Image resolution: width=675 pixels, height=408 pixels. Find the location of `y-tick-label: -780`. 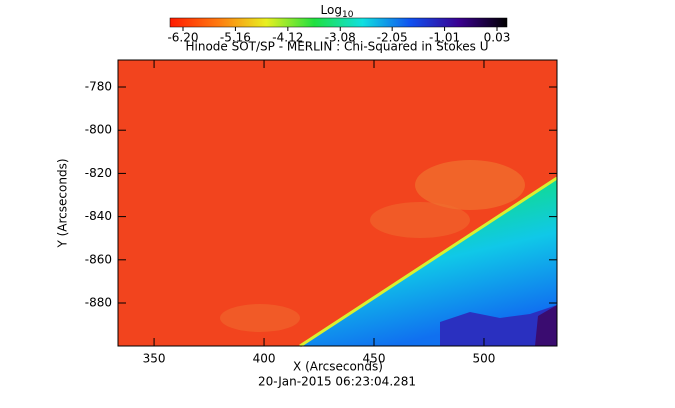

y-tick-label: -780 is located at coordinates (98, 87).